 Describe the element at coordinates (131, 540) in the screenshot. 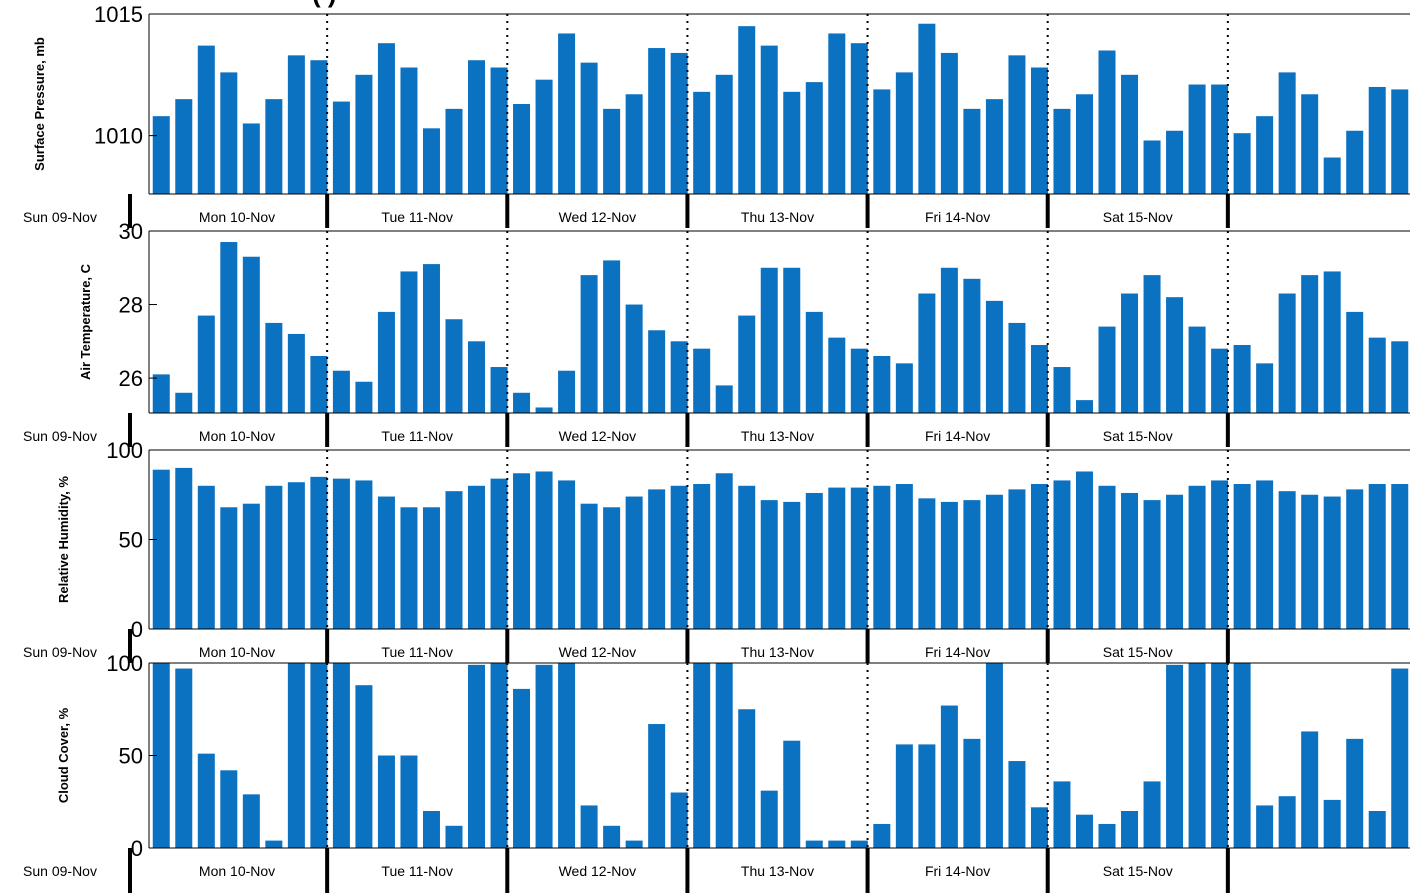

I see `y-tick-label: 50` at that location.